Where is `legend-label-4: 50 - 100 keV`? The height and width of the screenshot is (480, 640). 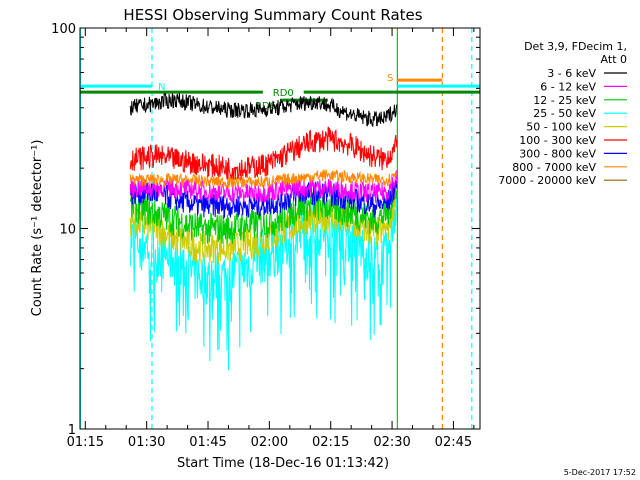 legend-label-4: 50 - 100 keV is located at coordinates (561, 127).